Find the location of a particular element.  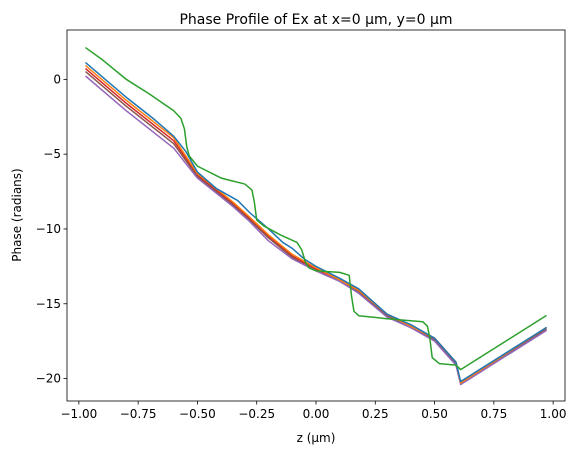

y-axis: 0 −5 −10 −15 −20 is located at coordinates (51, 229).